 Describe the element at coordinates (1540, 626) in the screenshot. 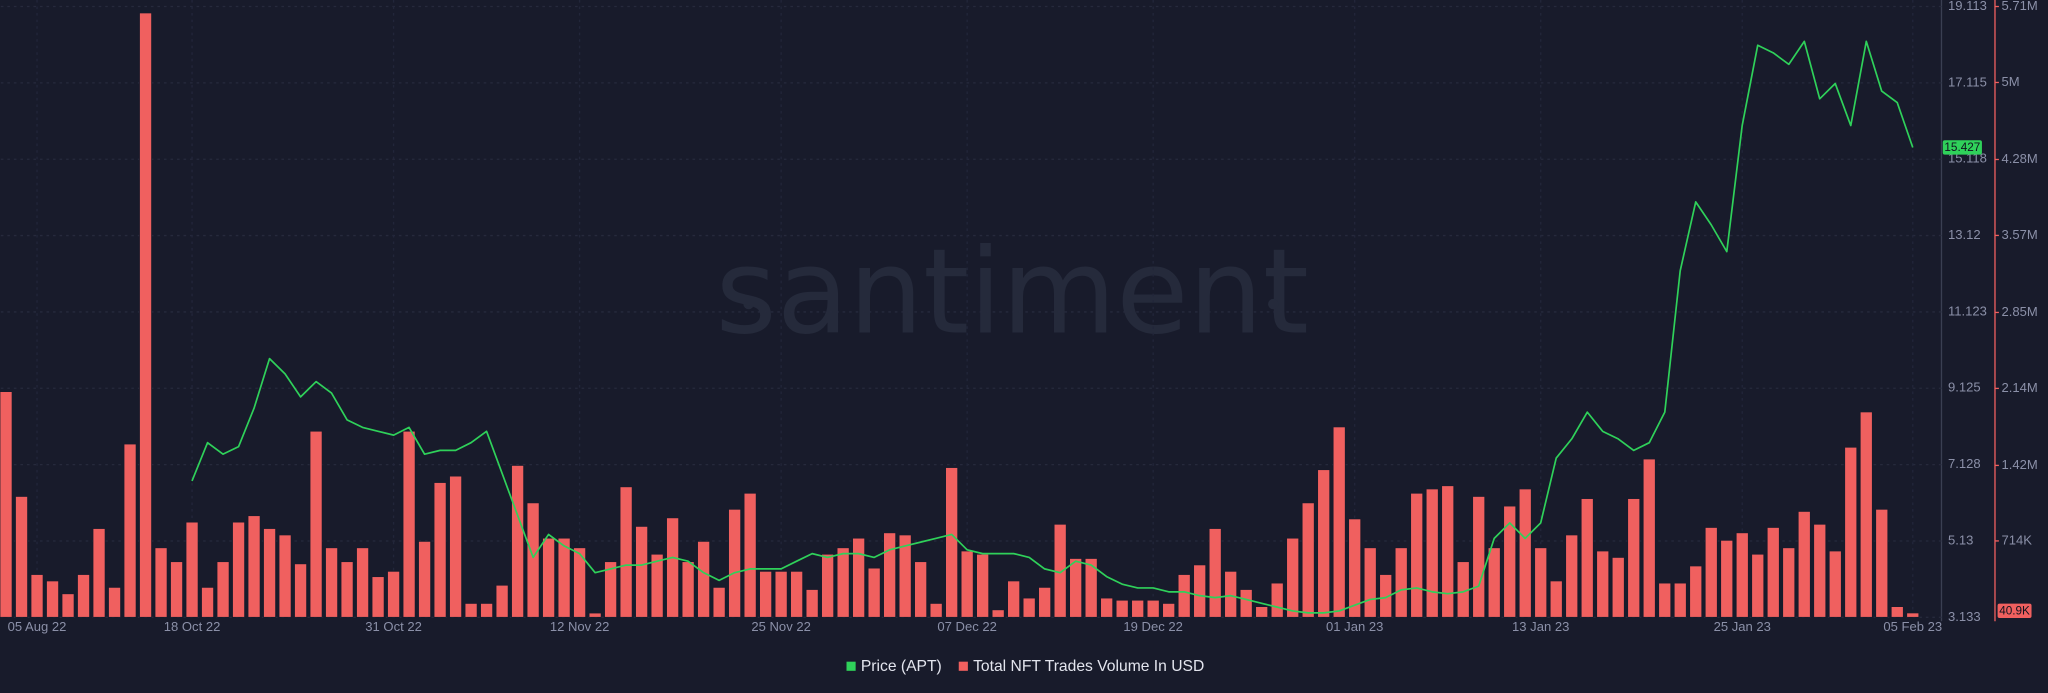

I see `x-tick-label: 13 Jan 23` at that location.